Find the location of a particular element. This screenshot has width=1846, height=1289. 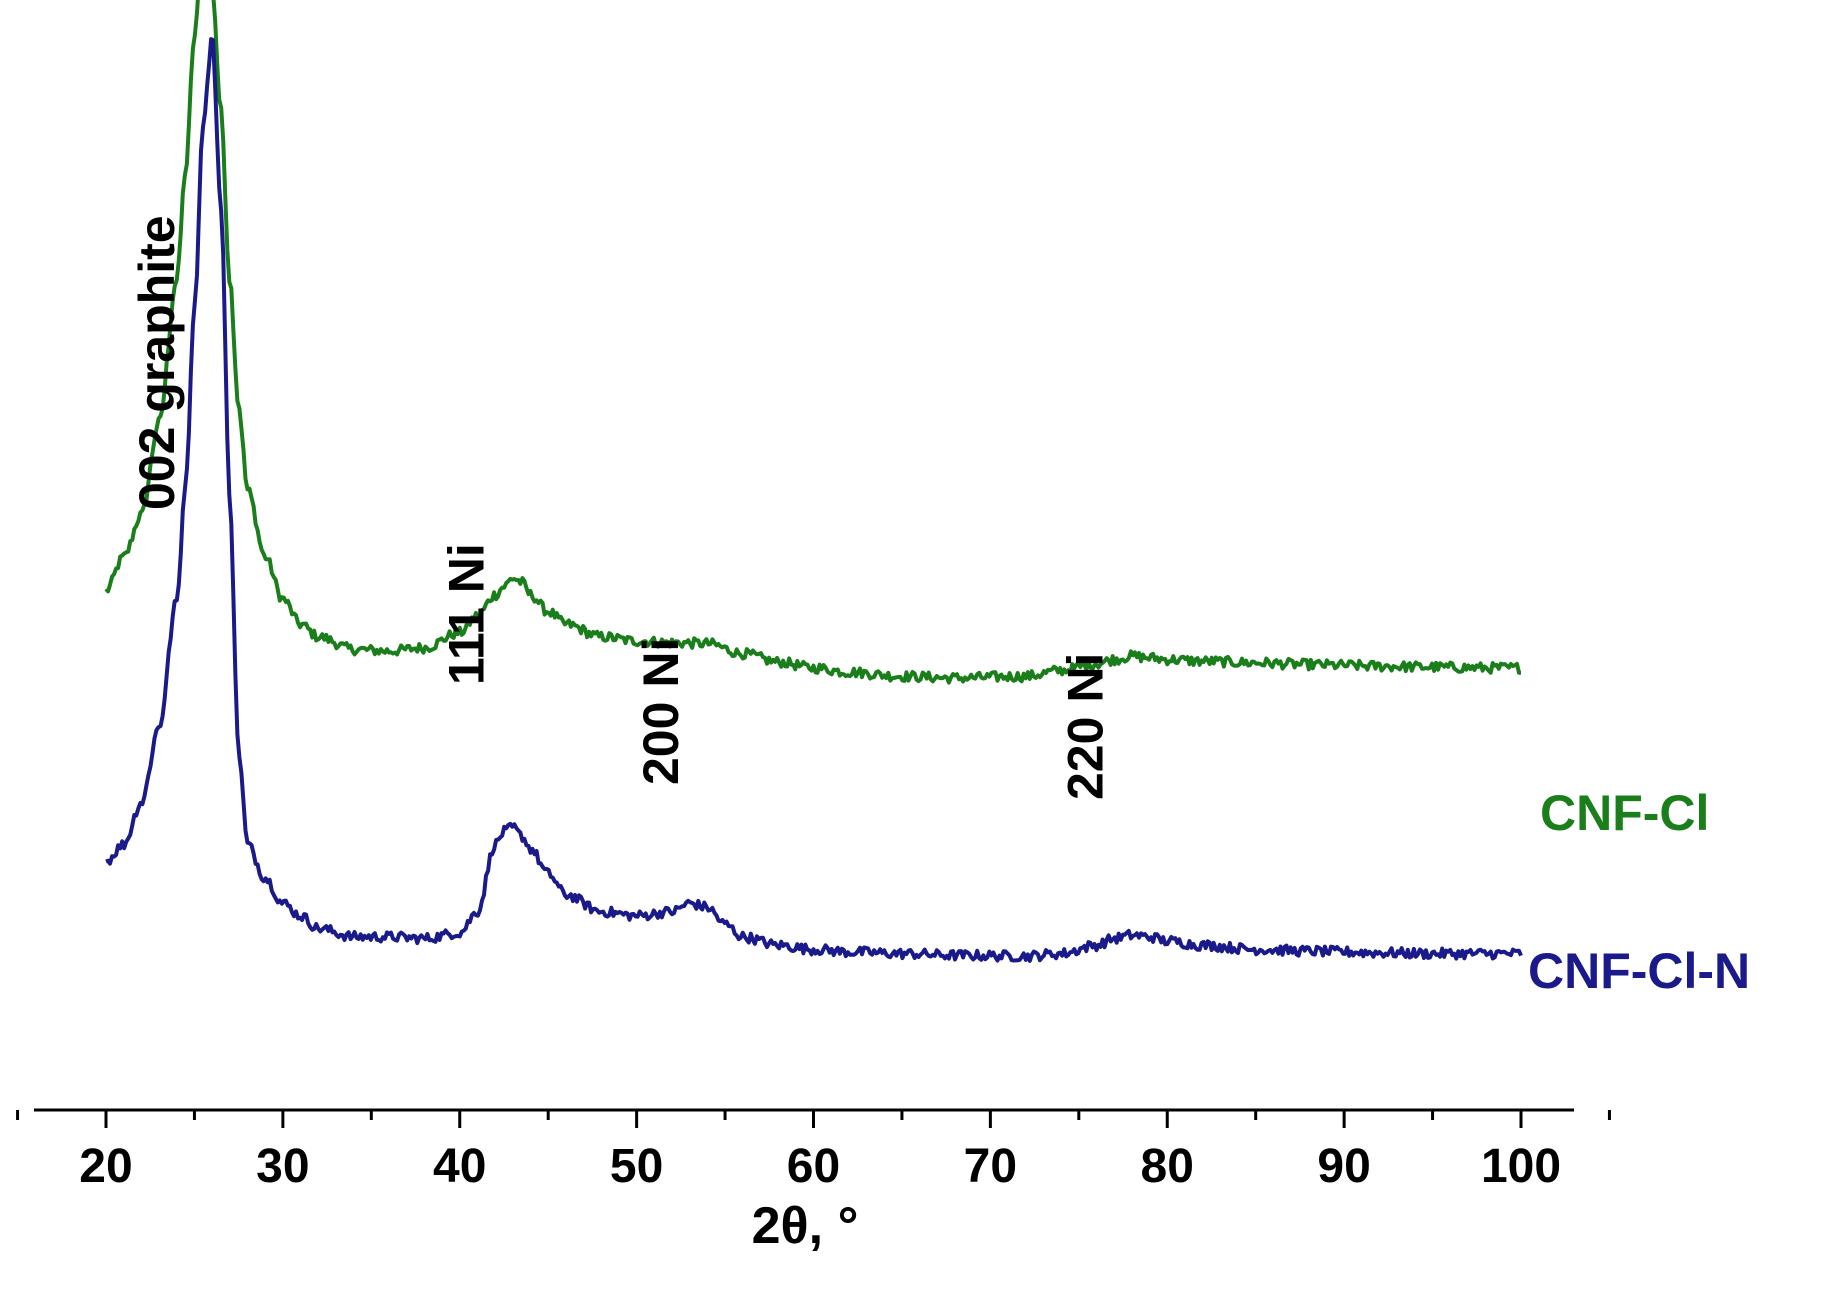

x-axis-ticks: 20 30 40 50 60 70 80 90 100 is located at coordinates (813, 1151).